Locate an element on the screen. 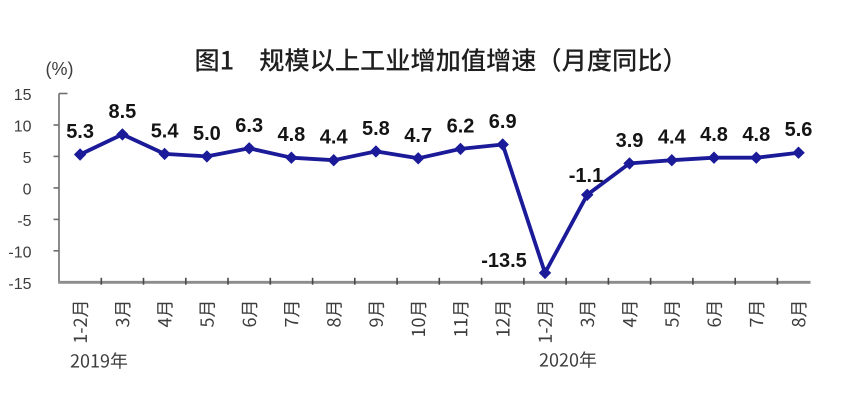 The height and width of the screenshot is (400, 862). svg-text: 5.0 is located at coordinates (207, 134).